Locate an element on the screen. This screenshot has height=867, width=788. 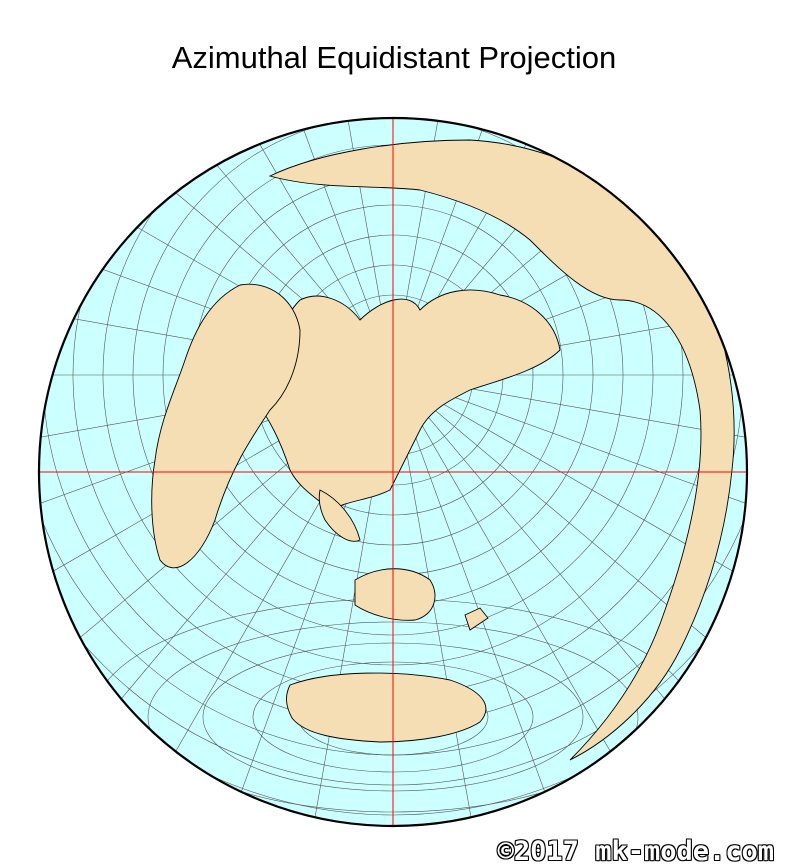
southeast-asia is located at coordinates (339, 515).